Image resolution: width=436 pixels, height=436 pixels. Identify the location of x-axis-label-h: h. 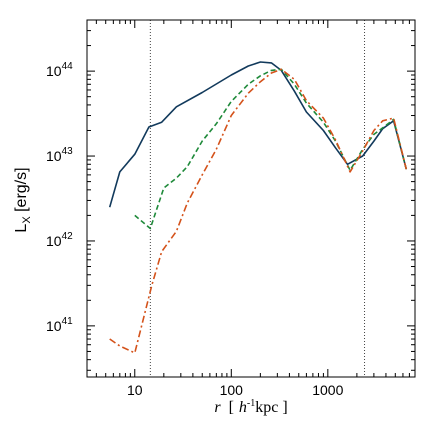
(243, 407).